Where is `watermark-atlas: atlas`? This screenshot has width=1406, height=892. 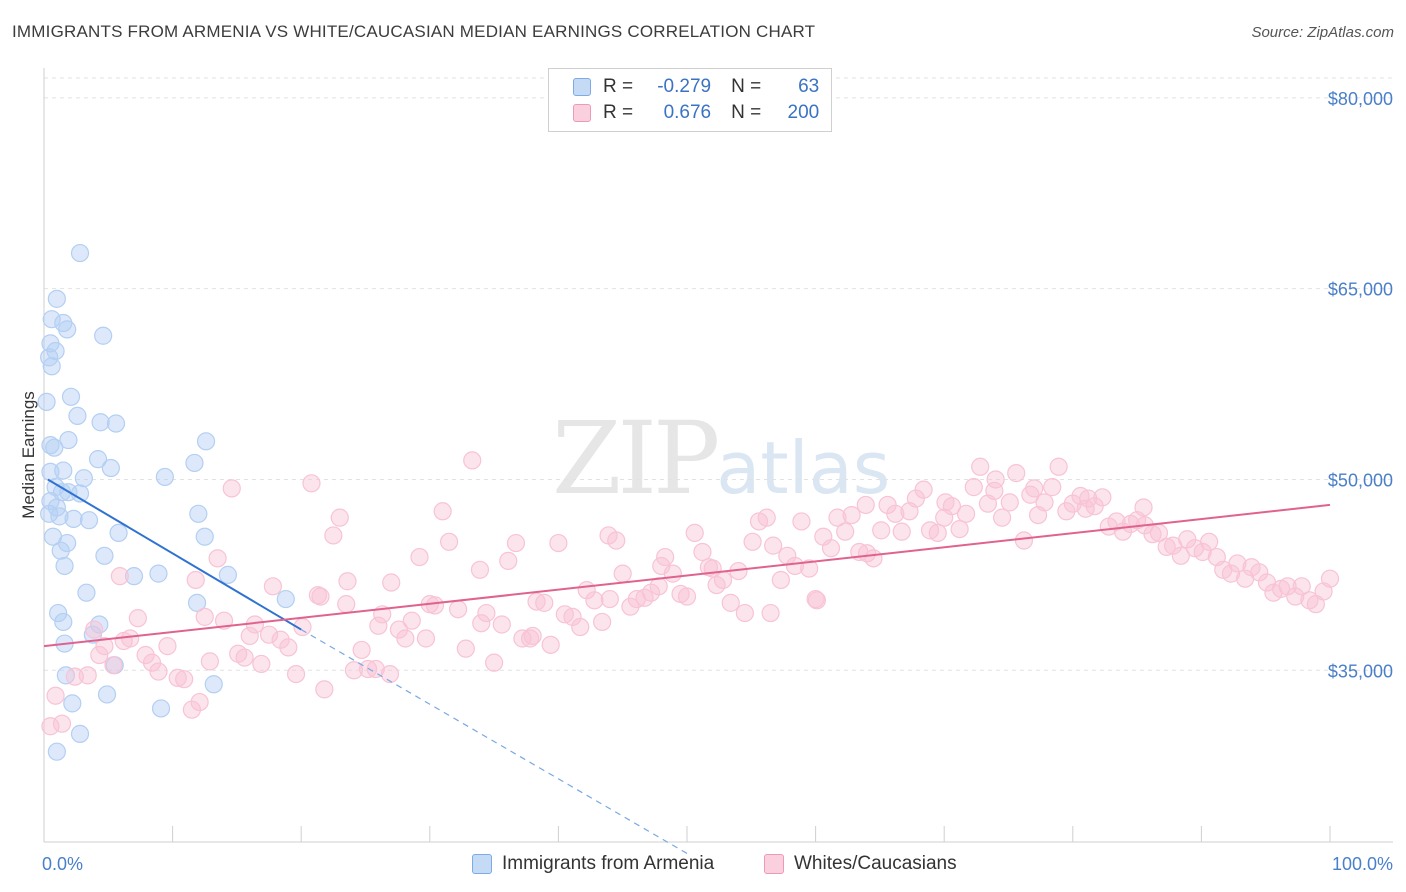
watermark-atlas: atlas is located at coordinates (803, 468).